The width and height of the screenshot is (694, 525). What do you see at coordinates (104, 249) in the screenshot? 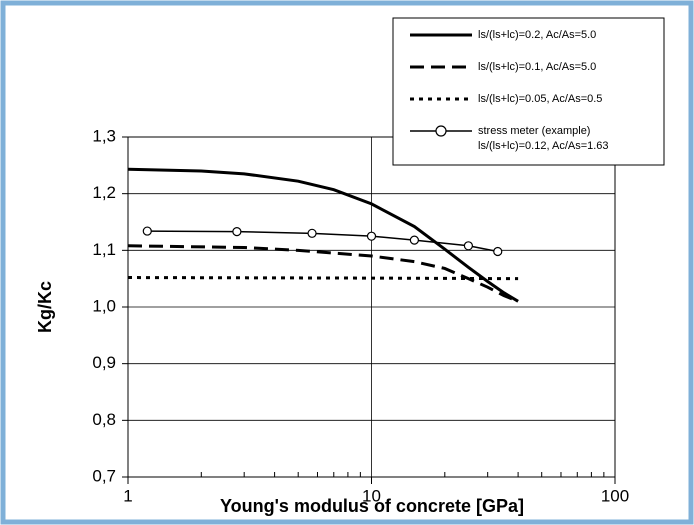
I see `y-tick-label: 1,1` at bounding box center [104, 249].